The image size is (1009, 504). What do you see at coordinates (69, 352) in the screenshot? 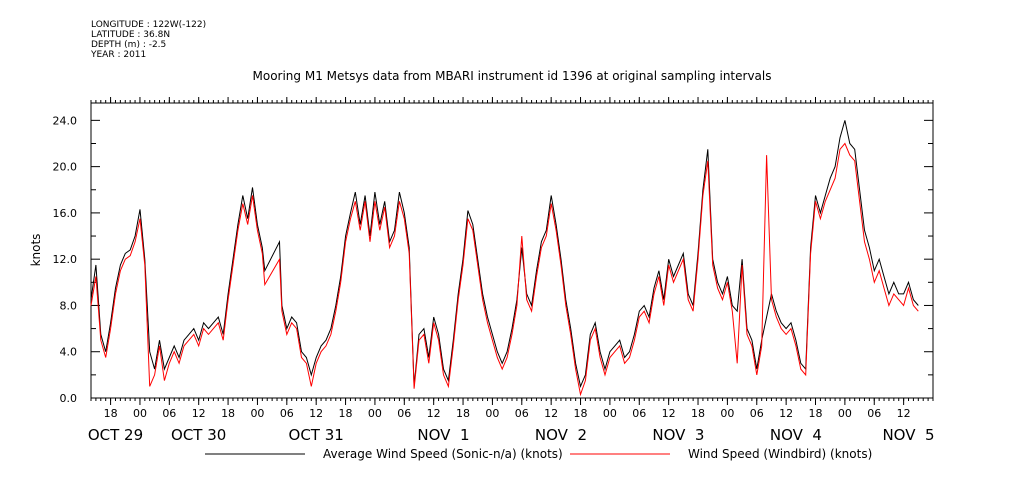
I see `y-tick-label: 4.0` at bounding box center [69, 352].